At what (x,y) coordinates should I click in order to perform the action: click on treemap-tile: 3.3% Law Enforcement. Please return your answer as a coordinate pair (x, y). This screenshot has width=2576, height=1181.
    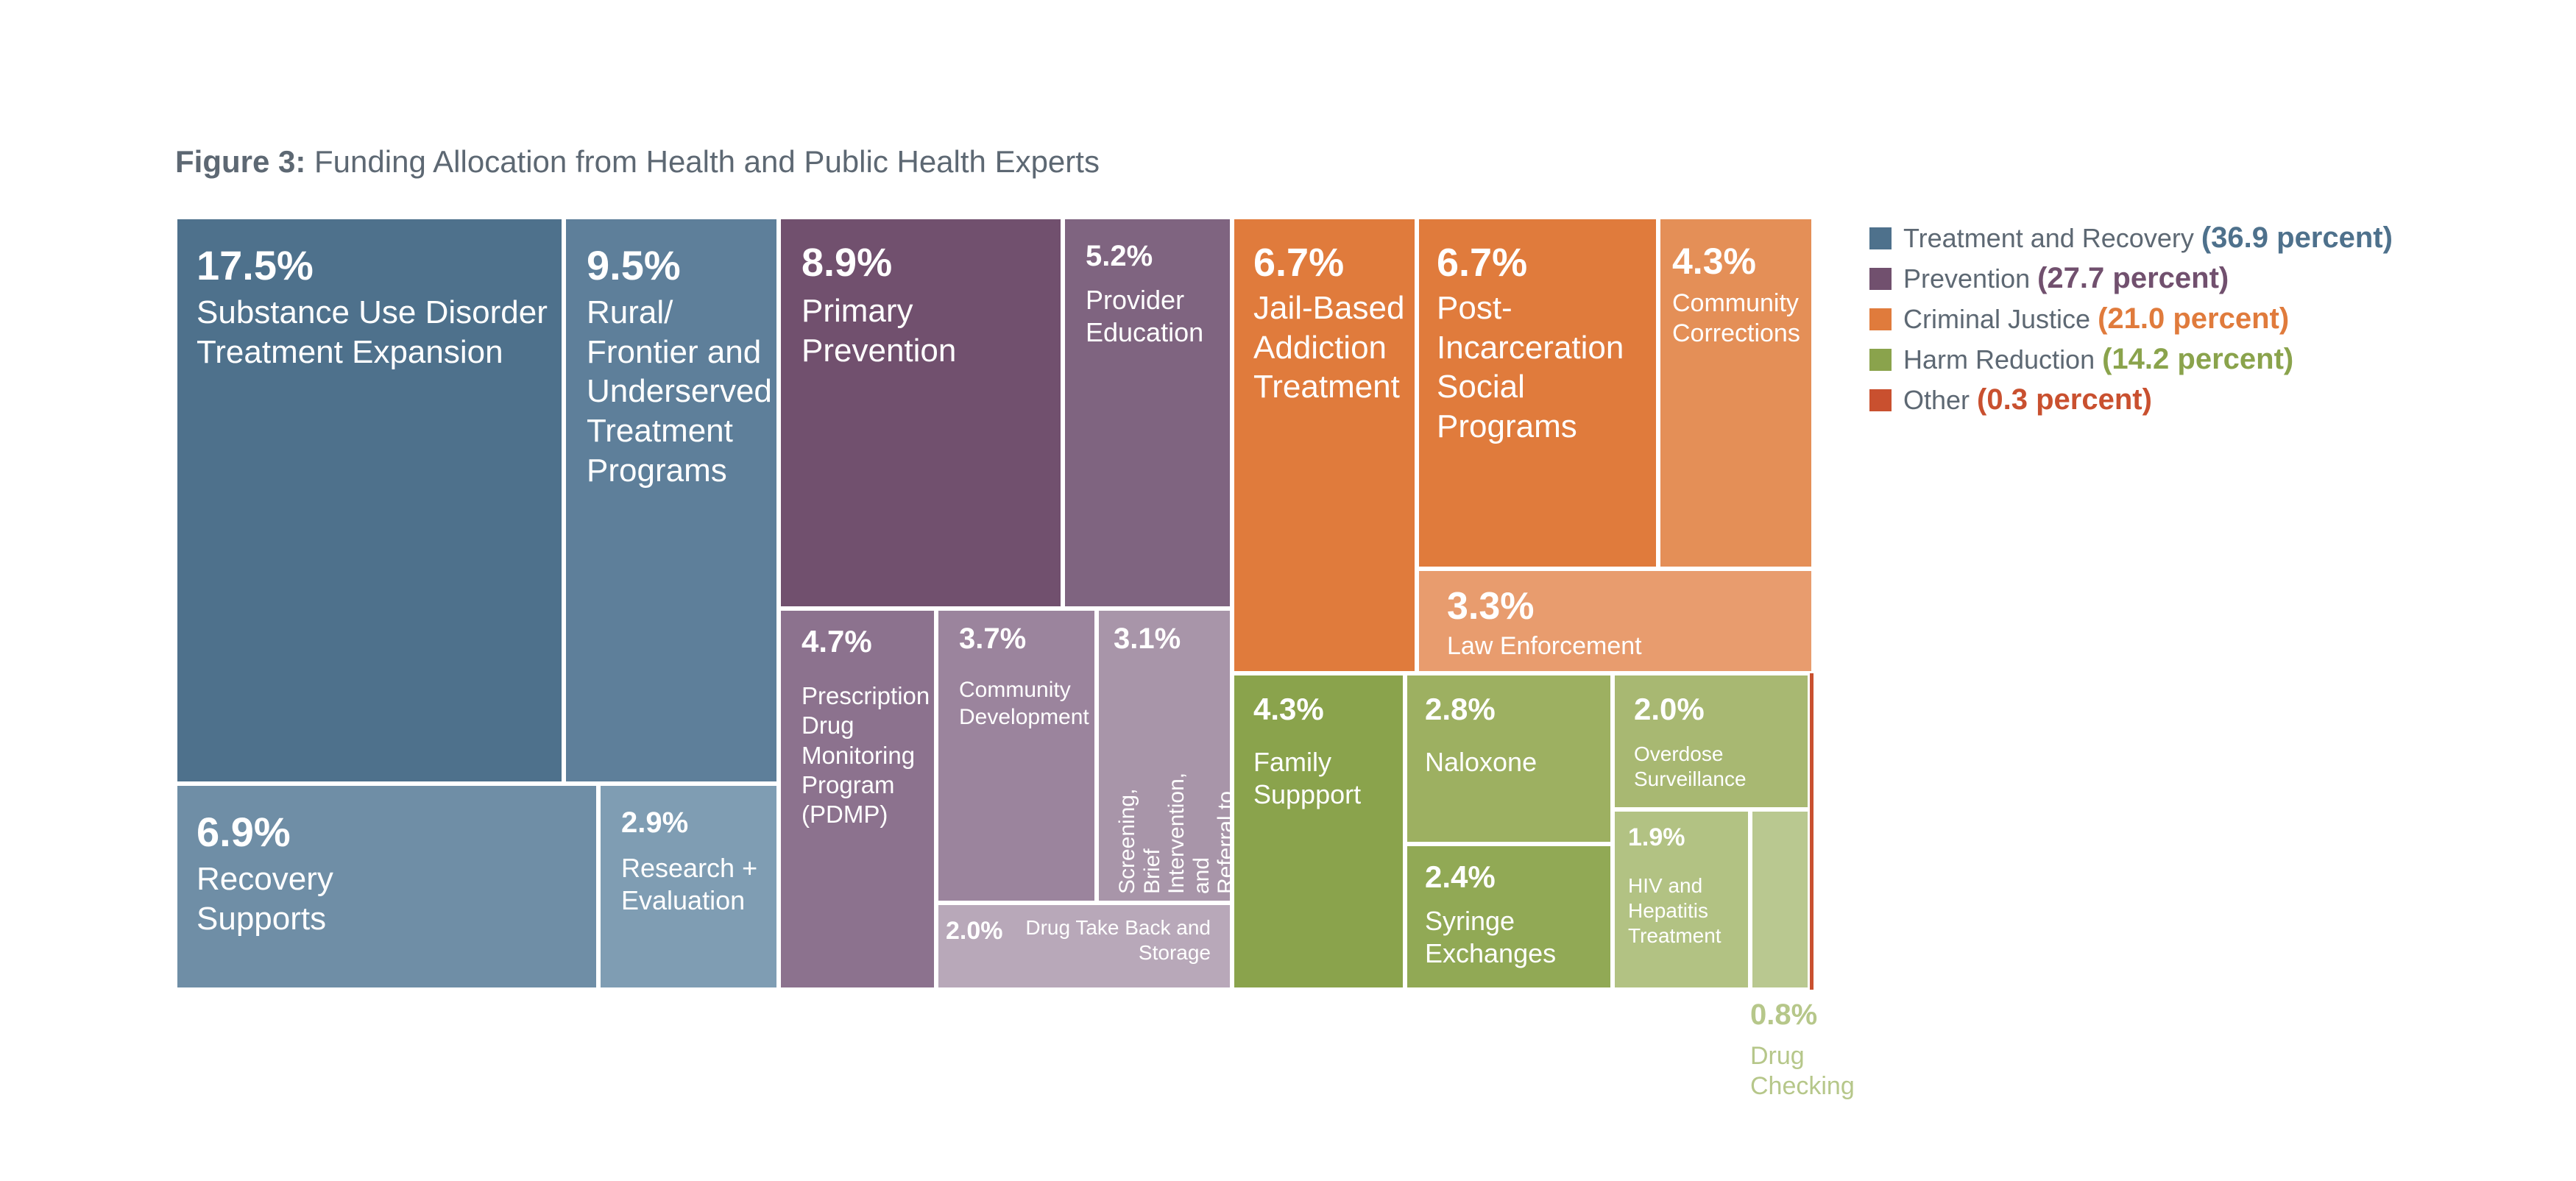
    Looking at the image, I should click on (1615, 621).